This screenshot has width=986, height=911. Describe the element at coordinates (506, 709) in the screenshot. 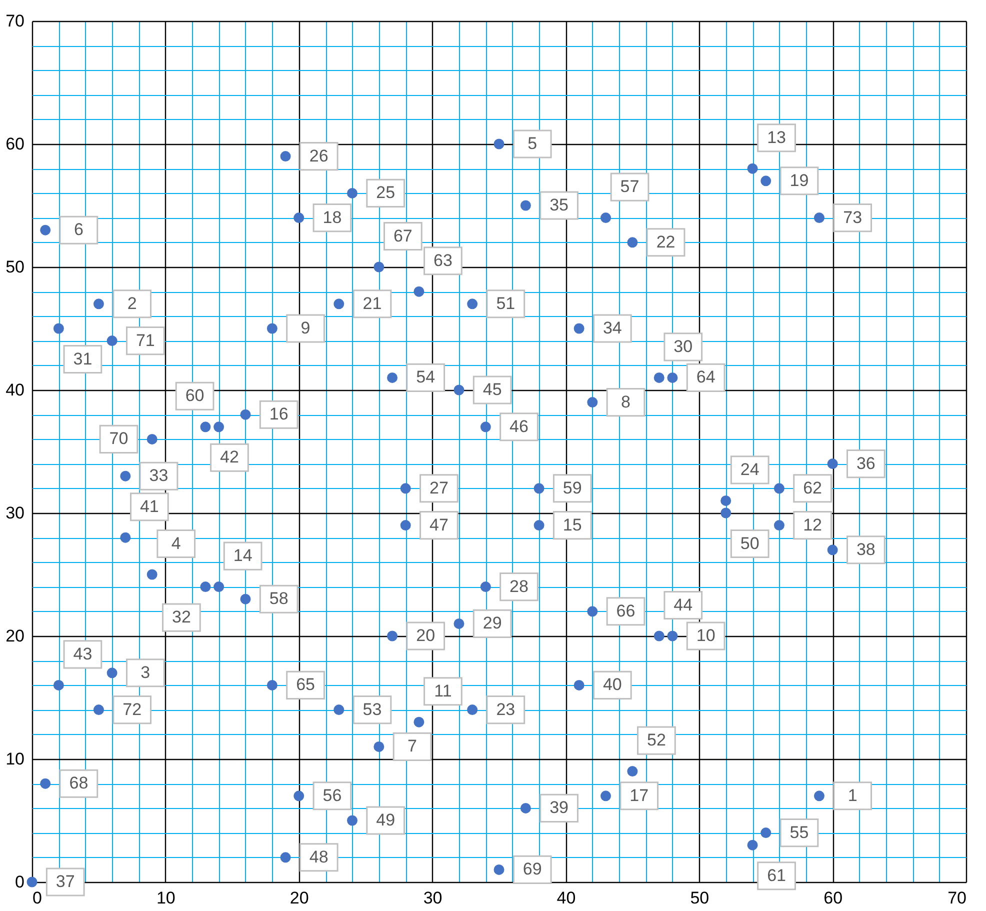

I see `annotation: 23` at that location.